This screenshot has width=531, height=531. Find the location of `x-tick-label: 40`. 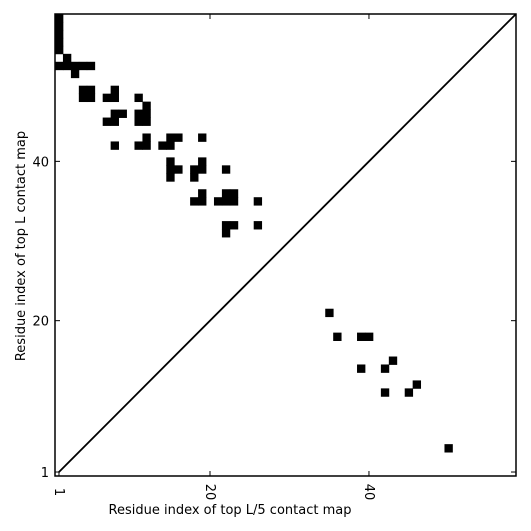

x-tick-label: 40 is located at coordinates (368, 492).